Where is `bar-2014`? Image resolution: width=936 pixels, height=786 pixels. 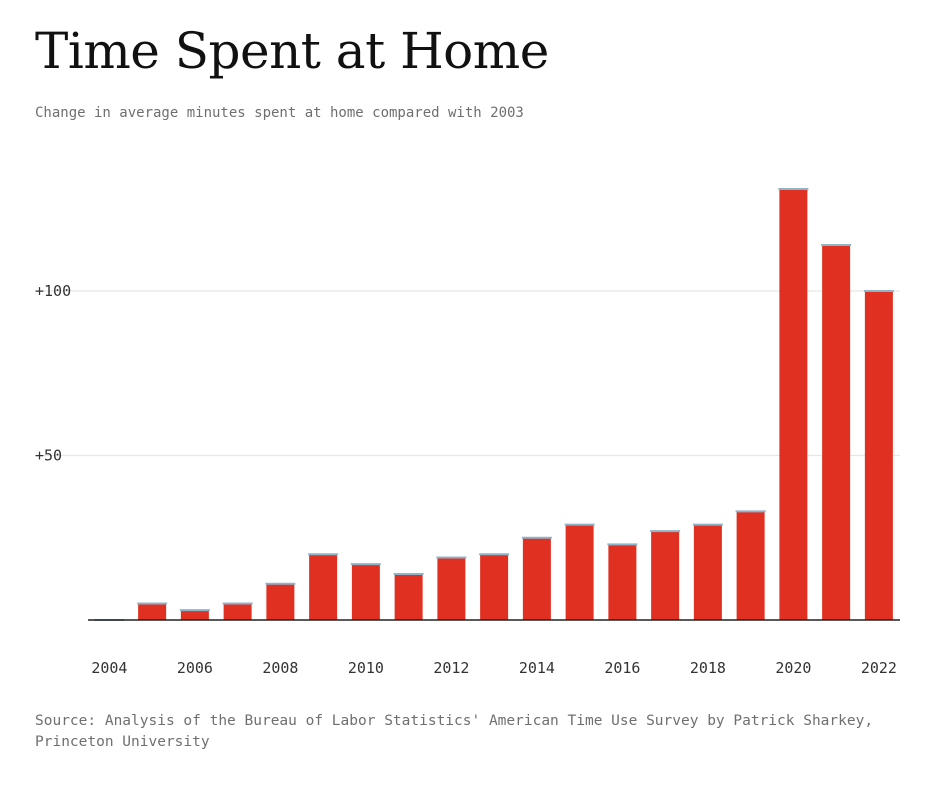 bar-2014 is located at coordinates (536, 578).